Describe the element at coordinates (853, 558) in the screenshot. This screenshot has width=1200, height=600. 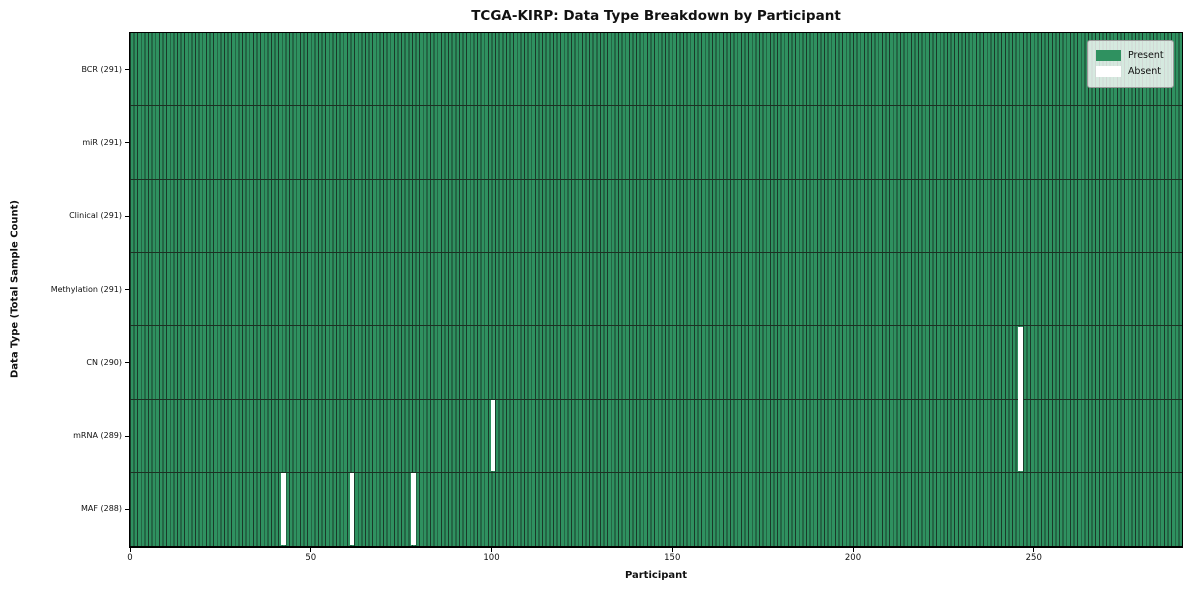
I see `x-tick-label: 200` at that location.